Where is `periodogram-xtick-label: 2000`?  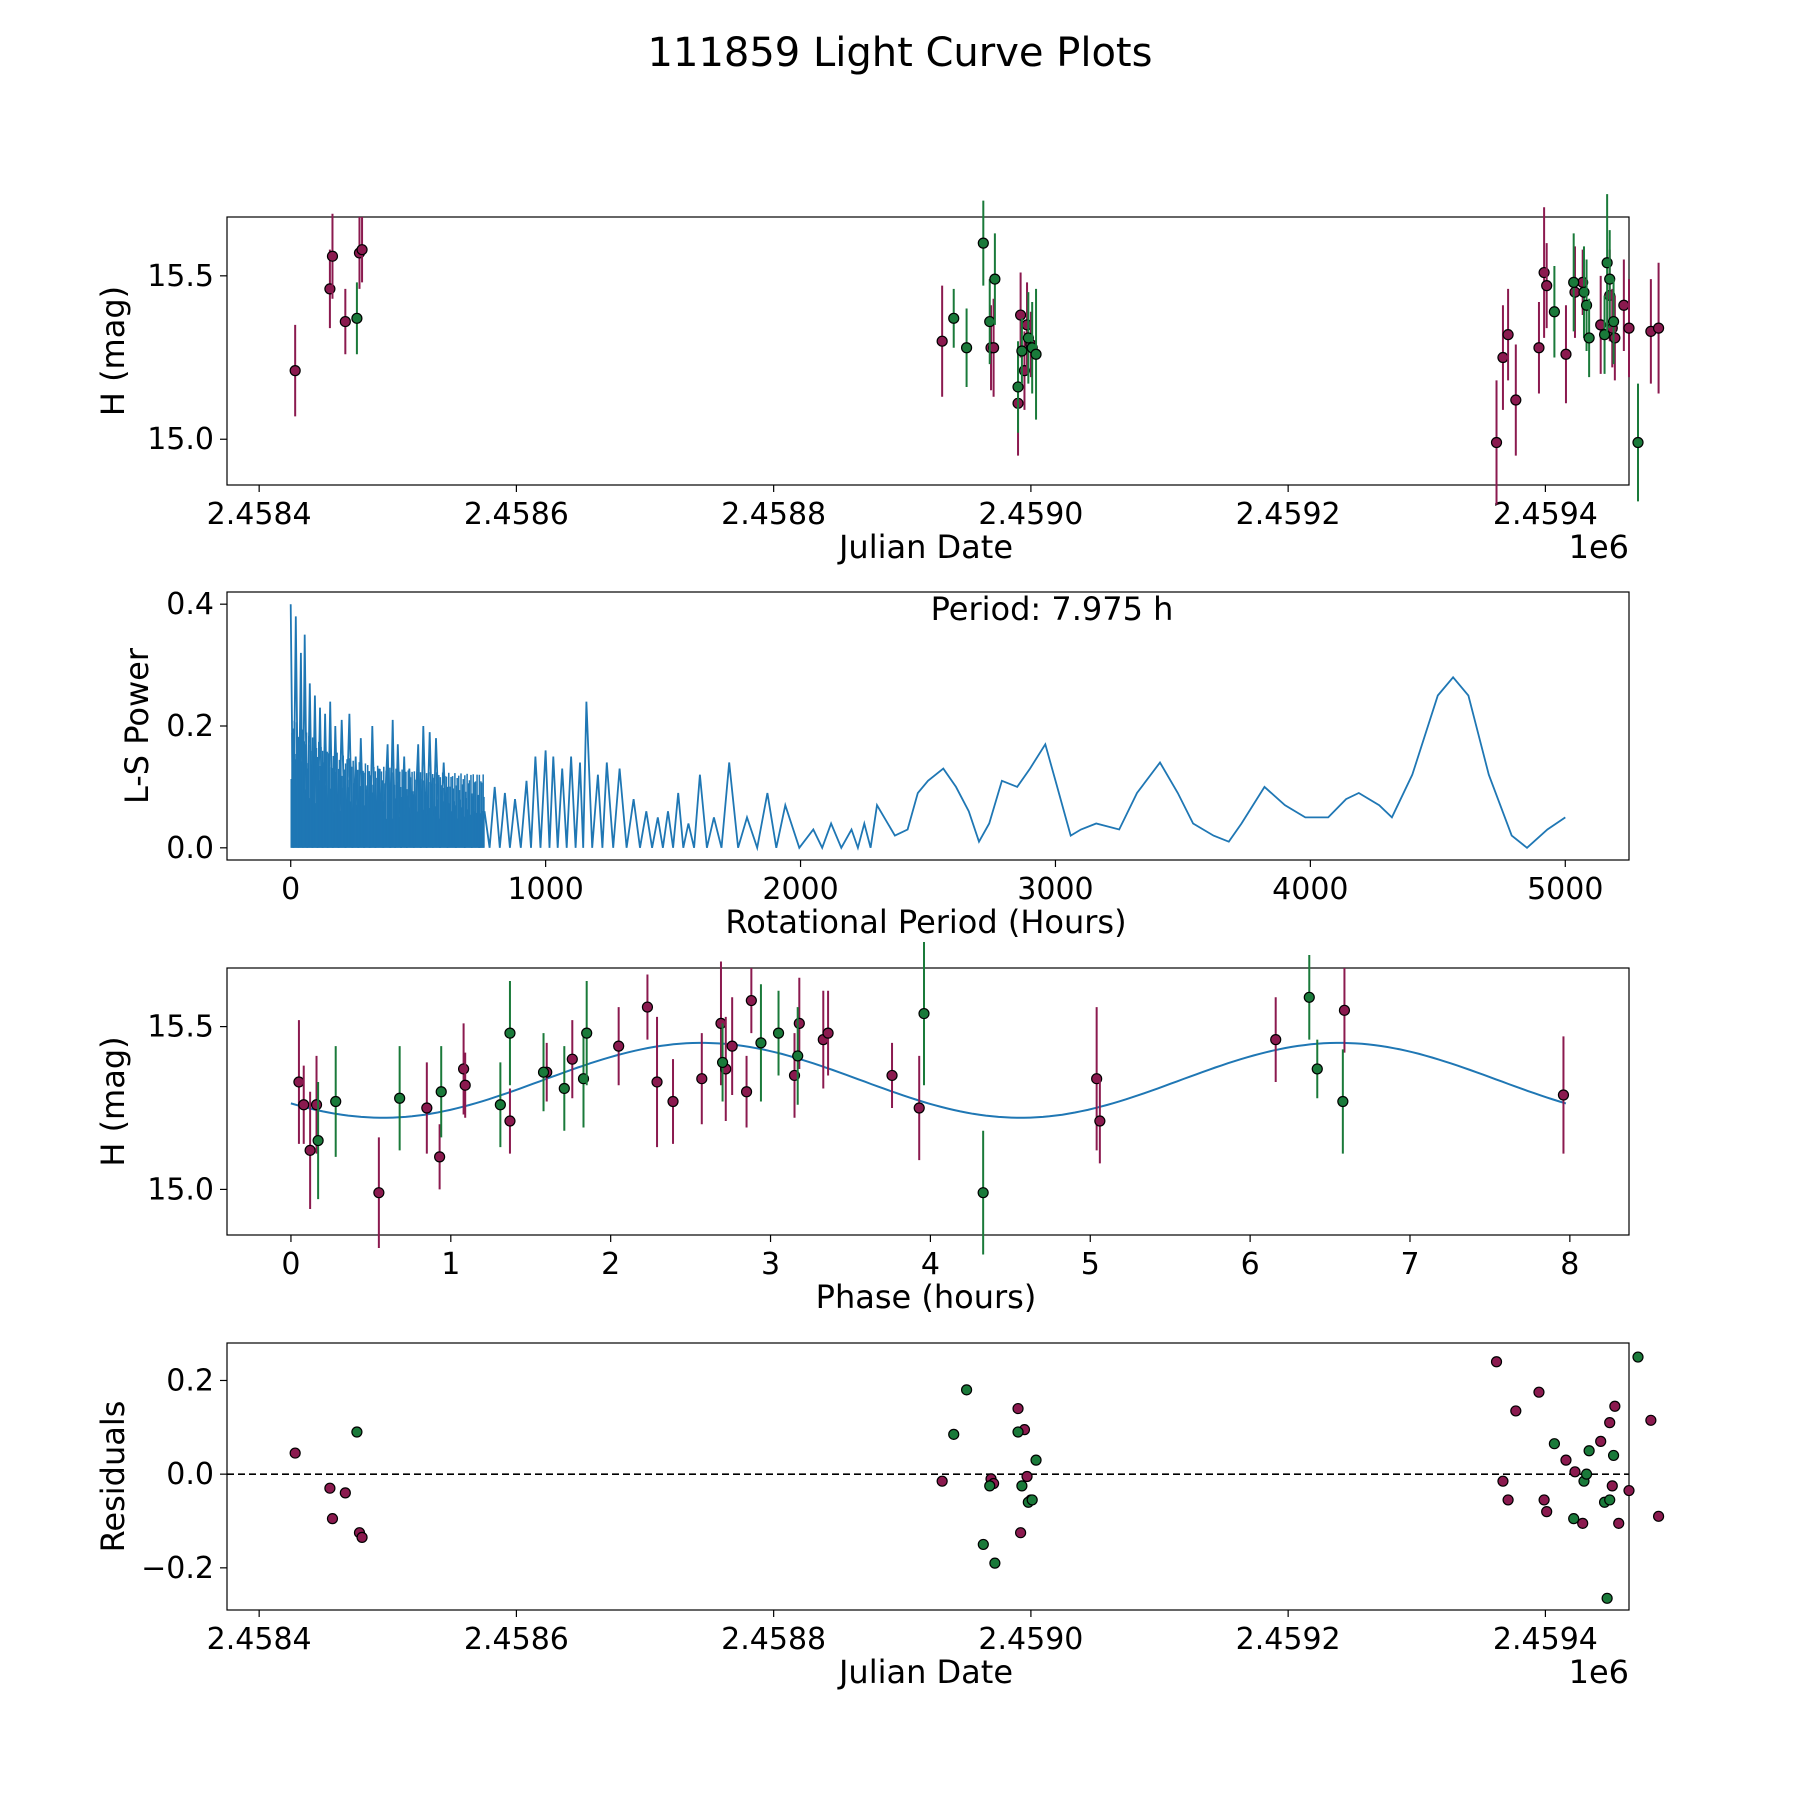 periodogram-xtick-label: 2000 is located at coordinates (800, 889).